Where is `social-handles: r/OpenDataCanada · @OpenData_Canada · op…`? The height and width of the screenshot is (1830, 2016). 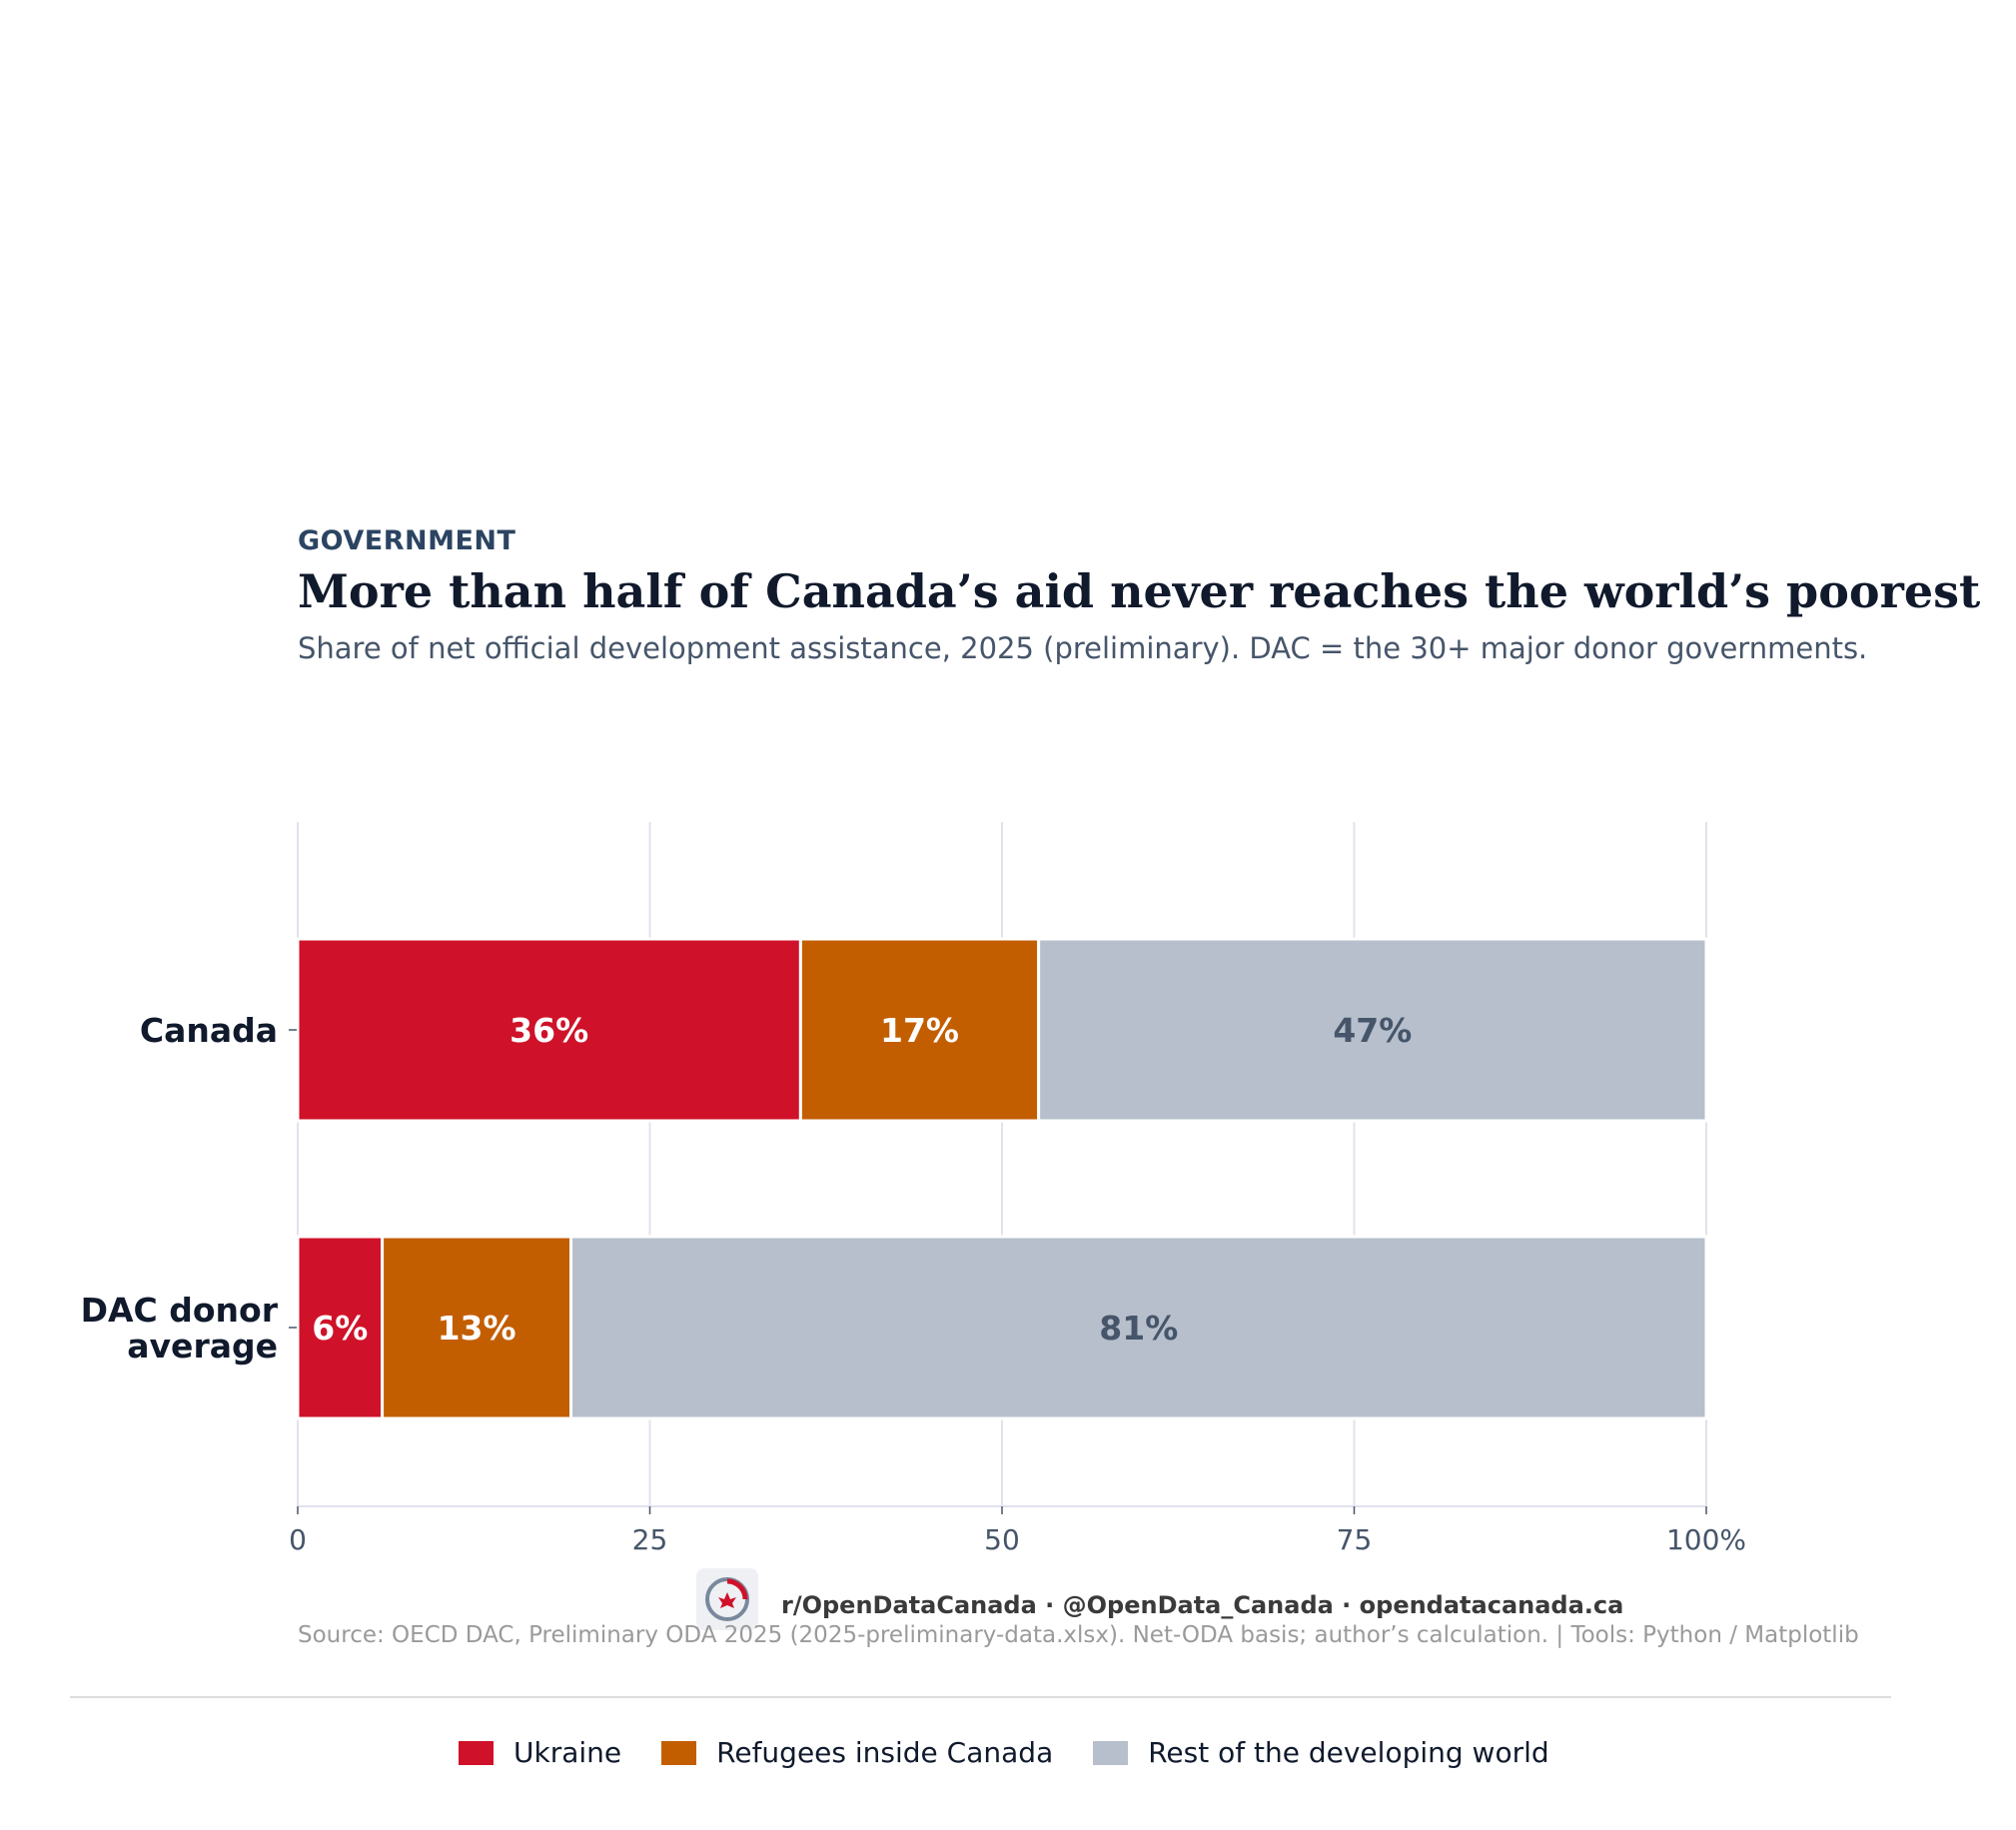 social-handles: r/OpenDataCanada · @OpenData_Canada · op… is located at coordinates (1202, 1605).